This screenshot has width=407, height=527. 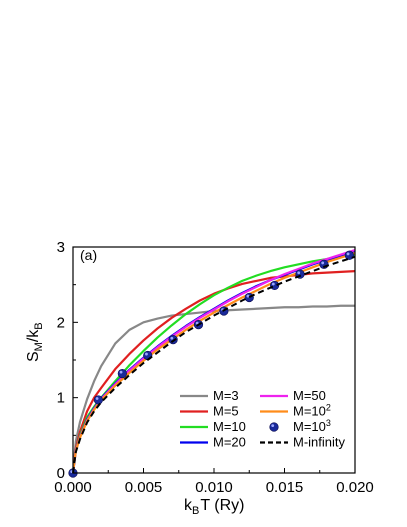 I want to click on legend-entry: M=103, so click(x=300, y=426).